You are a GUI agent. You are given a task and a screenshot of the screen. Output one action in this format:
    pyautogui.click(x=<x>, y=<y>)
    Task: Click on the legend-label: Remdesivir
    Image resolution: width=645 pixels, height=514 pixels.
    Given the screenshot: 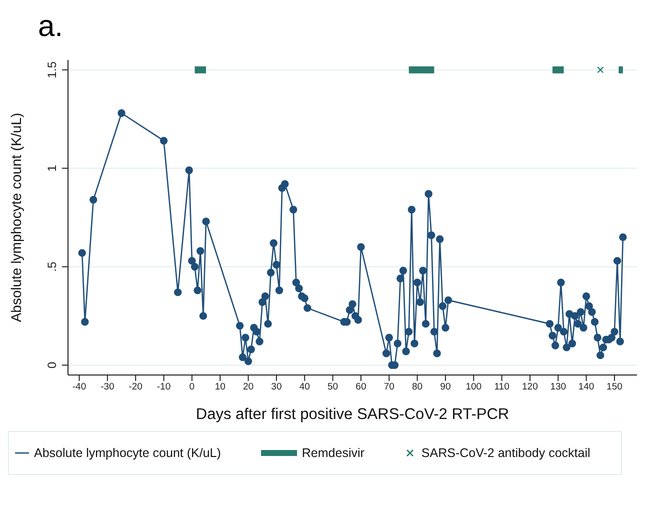 What is the action you would take?
    pyautogui.click(x=333, y=453)
    